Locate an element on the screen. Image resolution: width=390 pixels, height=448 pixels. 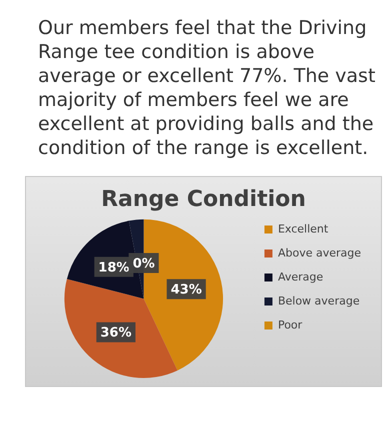
text: 0% is located at coordinates (143, 264).